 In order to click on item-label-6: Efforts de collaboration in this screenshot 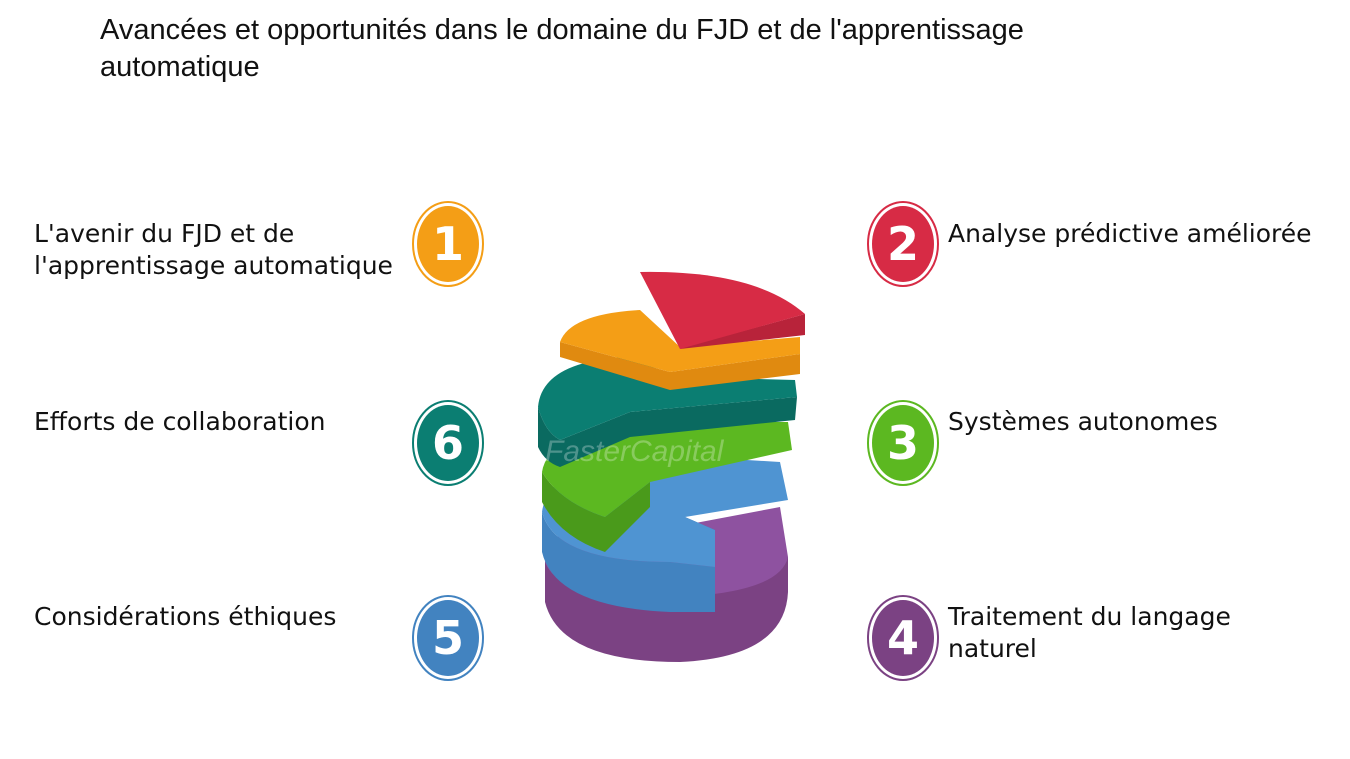, I will do `click(180, 421)`.